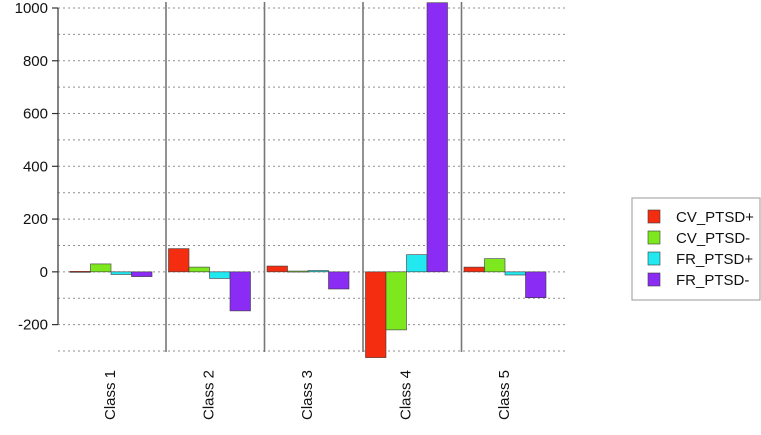  What do you see at coordinates (31, 8) in the screenshot?
I see `y-tick-label: 1000` at bounding box center [31, 8].